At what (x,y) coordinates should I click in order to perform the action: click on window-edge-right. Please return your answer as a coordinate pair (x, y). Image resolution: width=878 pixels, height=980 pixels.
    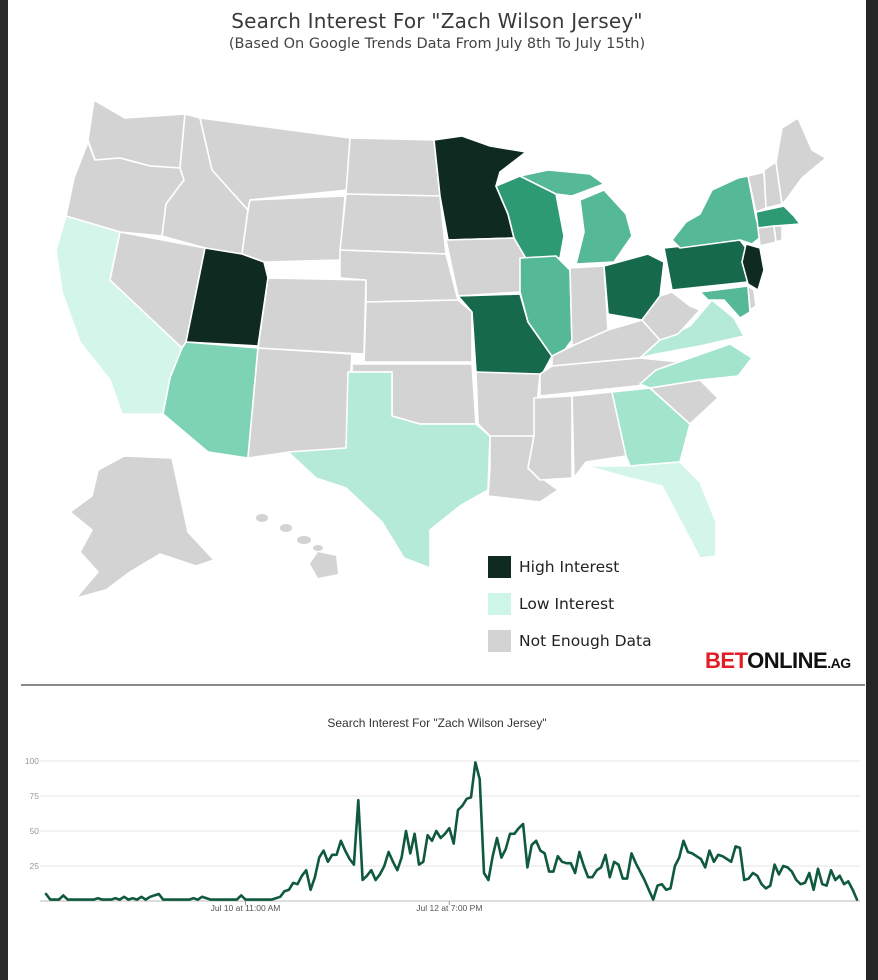
    Looking at the image, I should click on (872, 490).